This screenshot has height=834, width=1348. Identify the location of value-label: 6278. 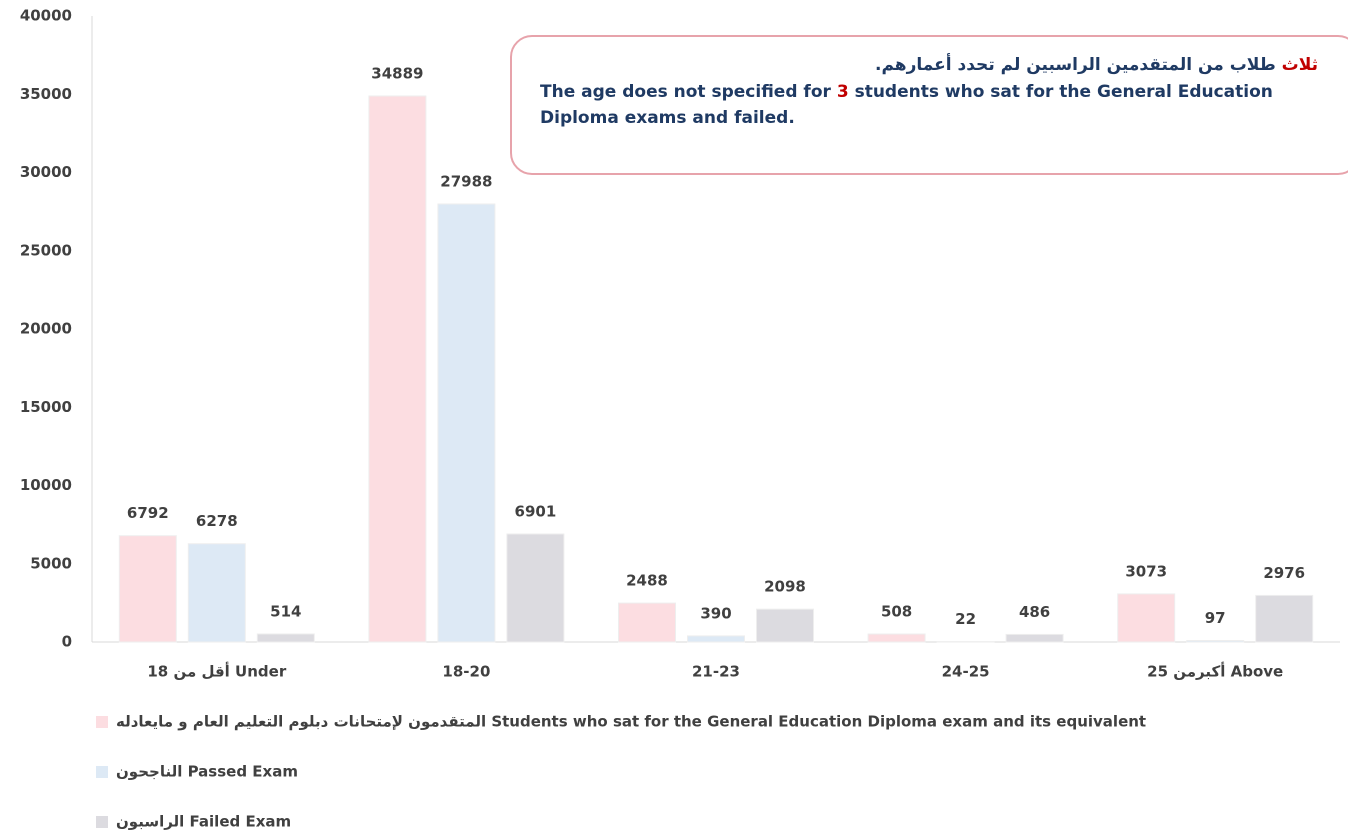
(217, 521).